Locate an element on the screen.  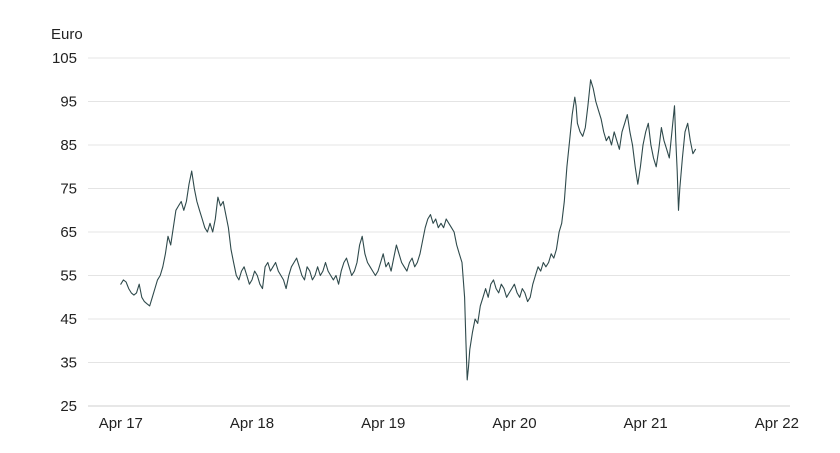
x-tick-label: Apr 22 is located at coordinates (777, 423).